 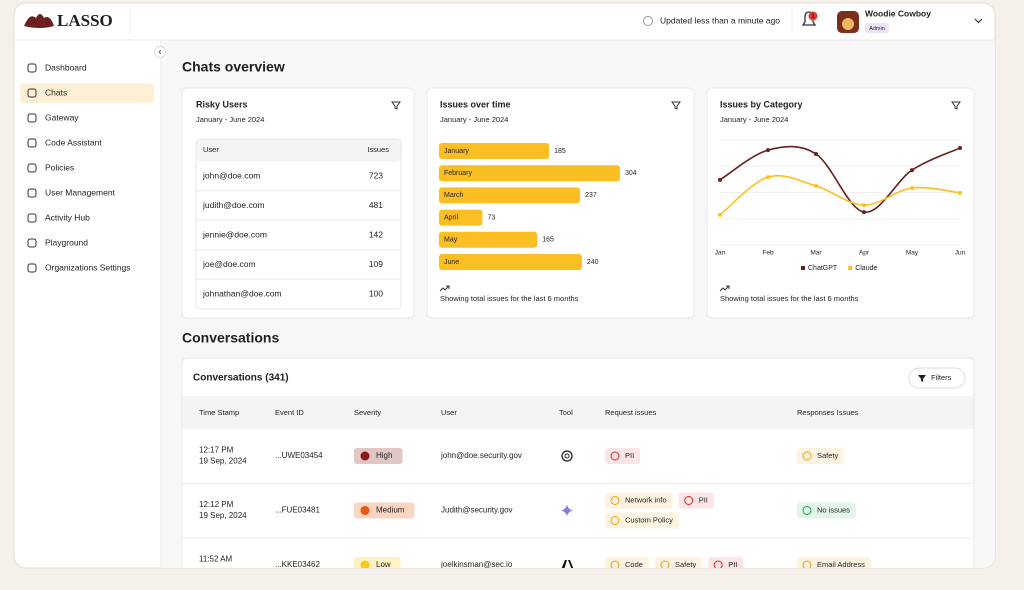 What do you see at coordinates (59, 167) in the screenshot?
I see `sidebar-item: Policies` at bounding box center [59, 167].